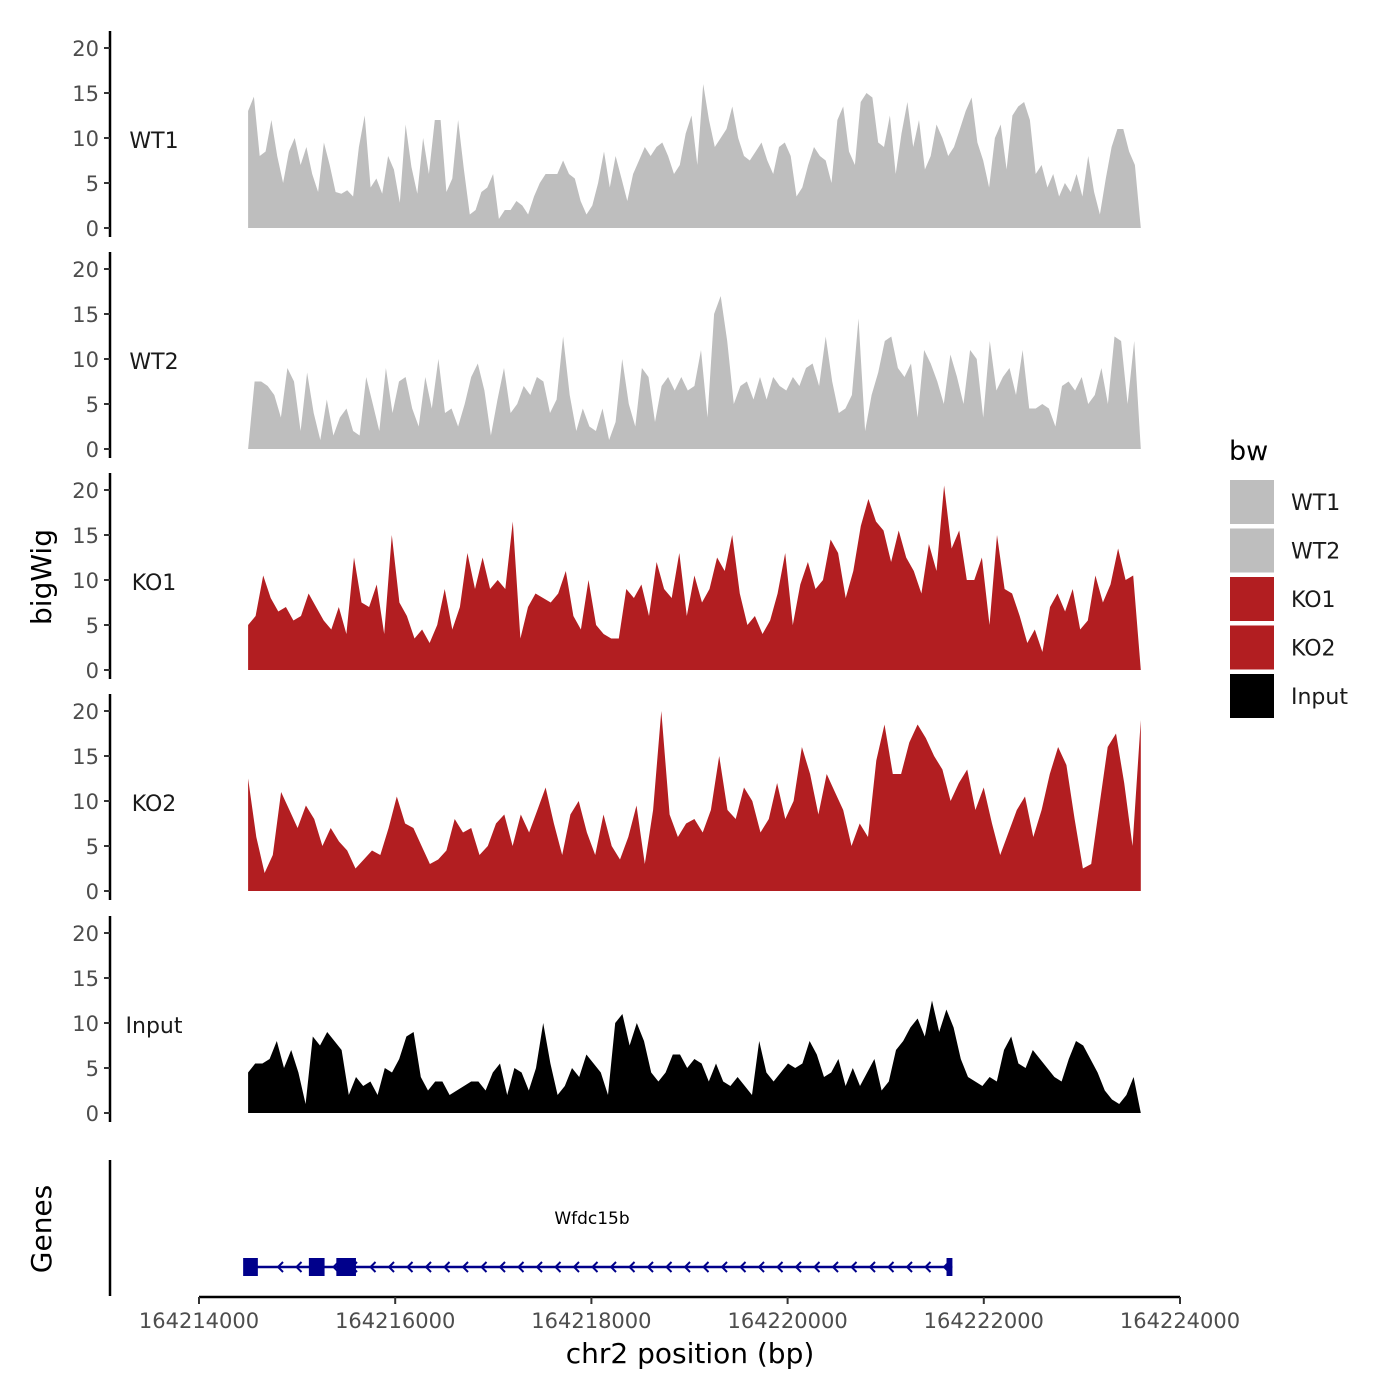 The width and height of the screenshot is (1400, 1400). Describe the element at coordinates (1248, 451) in the screenshot. I see `legend-title: bw` at that location.